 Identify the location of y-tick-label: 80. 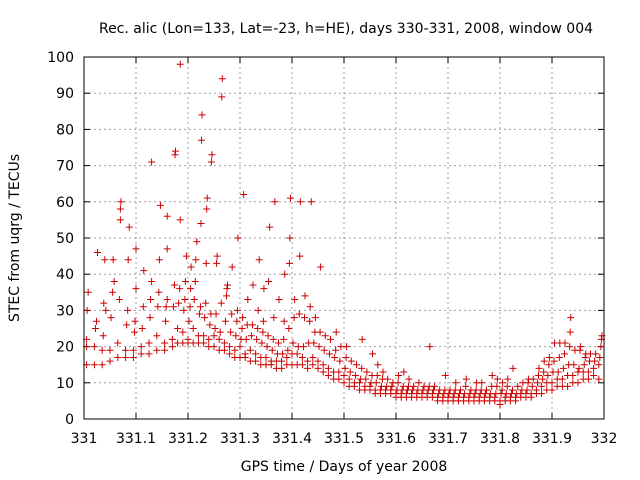
(65, 130).